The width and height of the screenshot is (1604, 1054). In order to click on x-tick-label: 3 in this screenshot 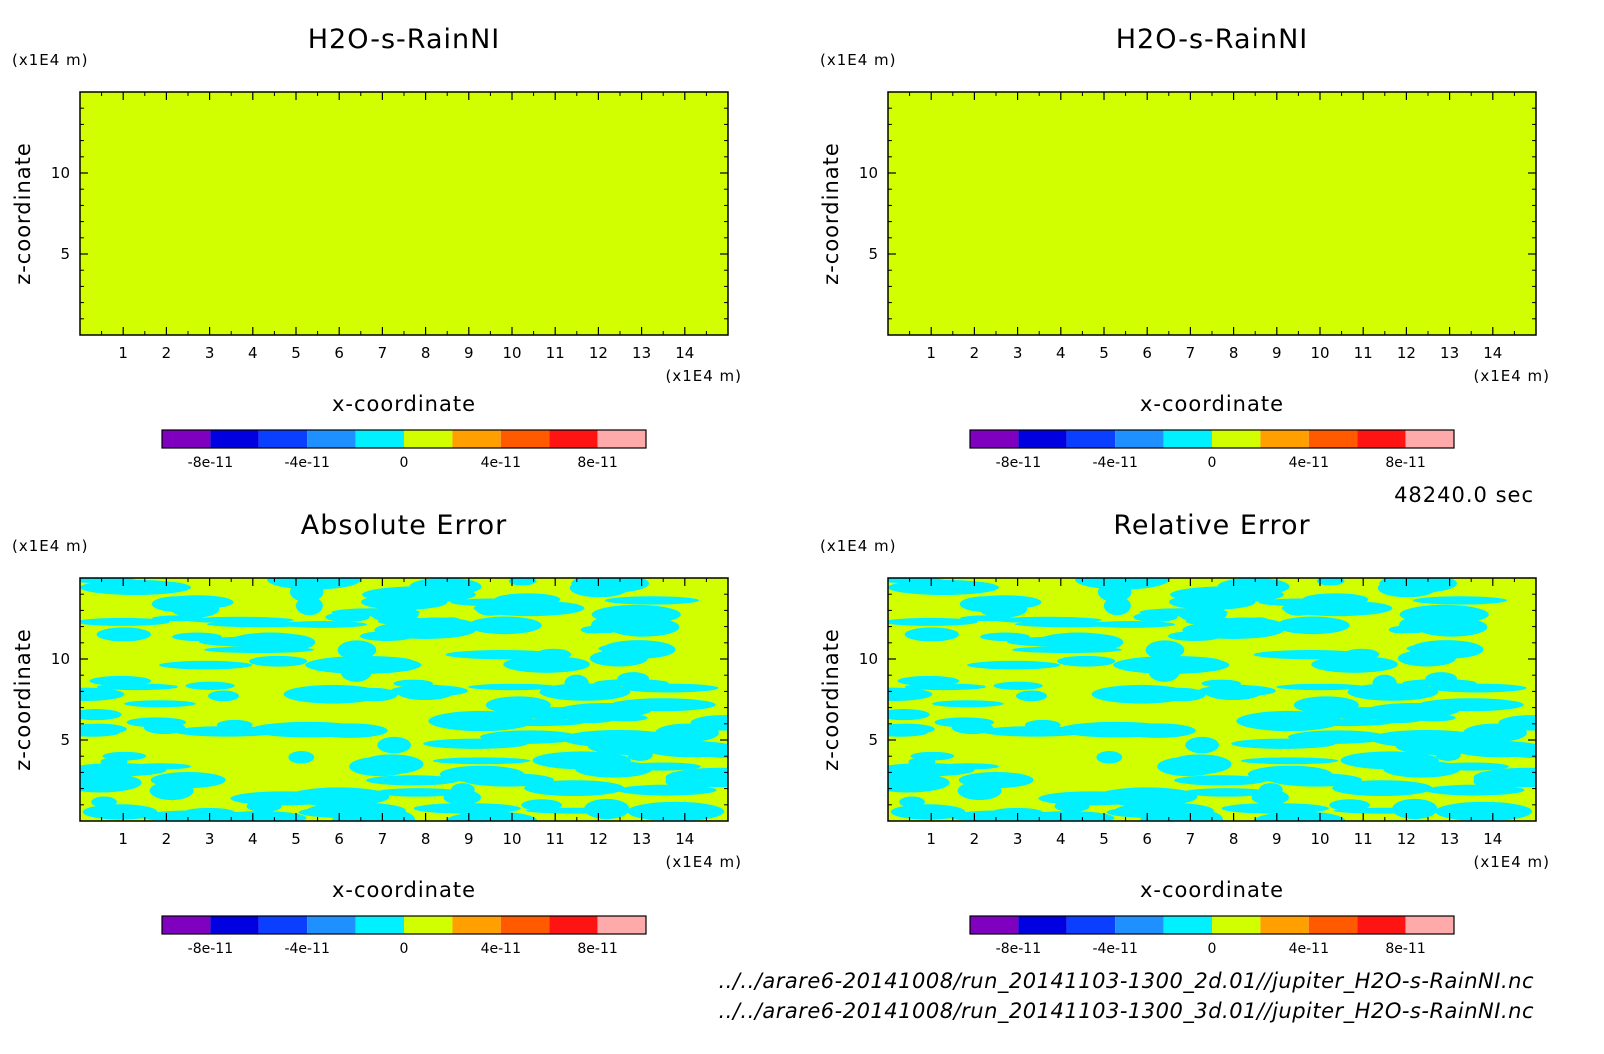, I will do `click(210, 353)`.